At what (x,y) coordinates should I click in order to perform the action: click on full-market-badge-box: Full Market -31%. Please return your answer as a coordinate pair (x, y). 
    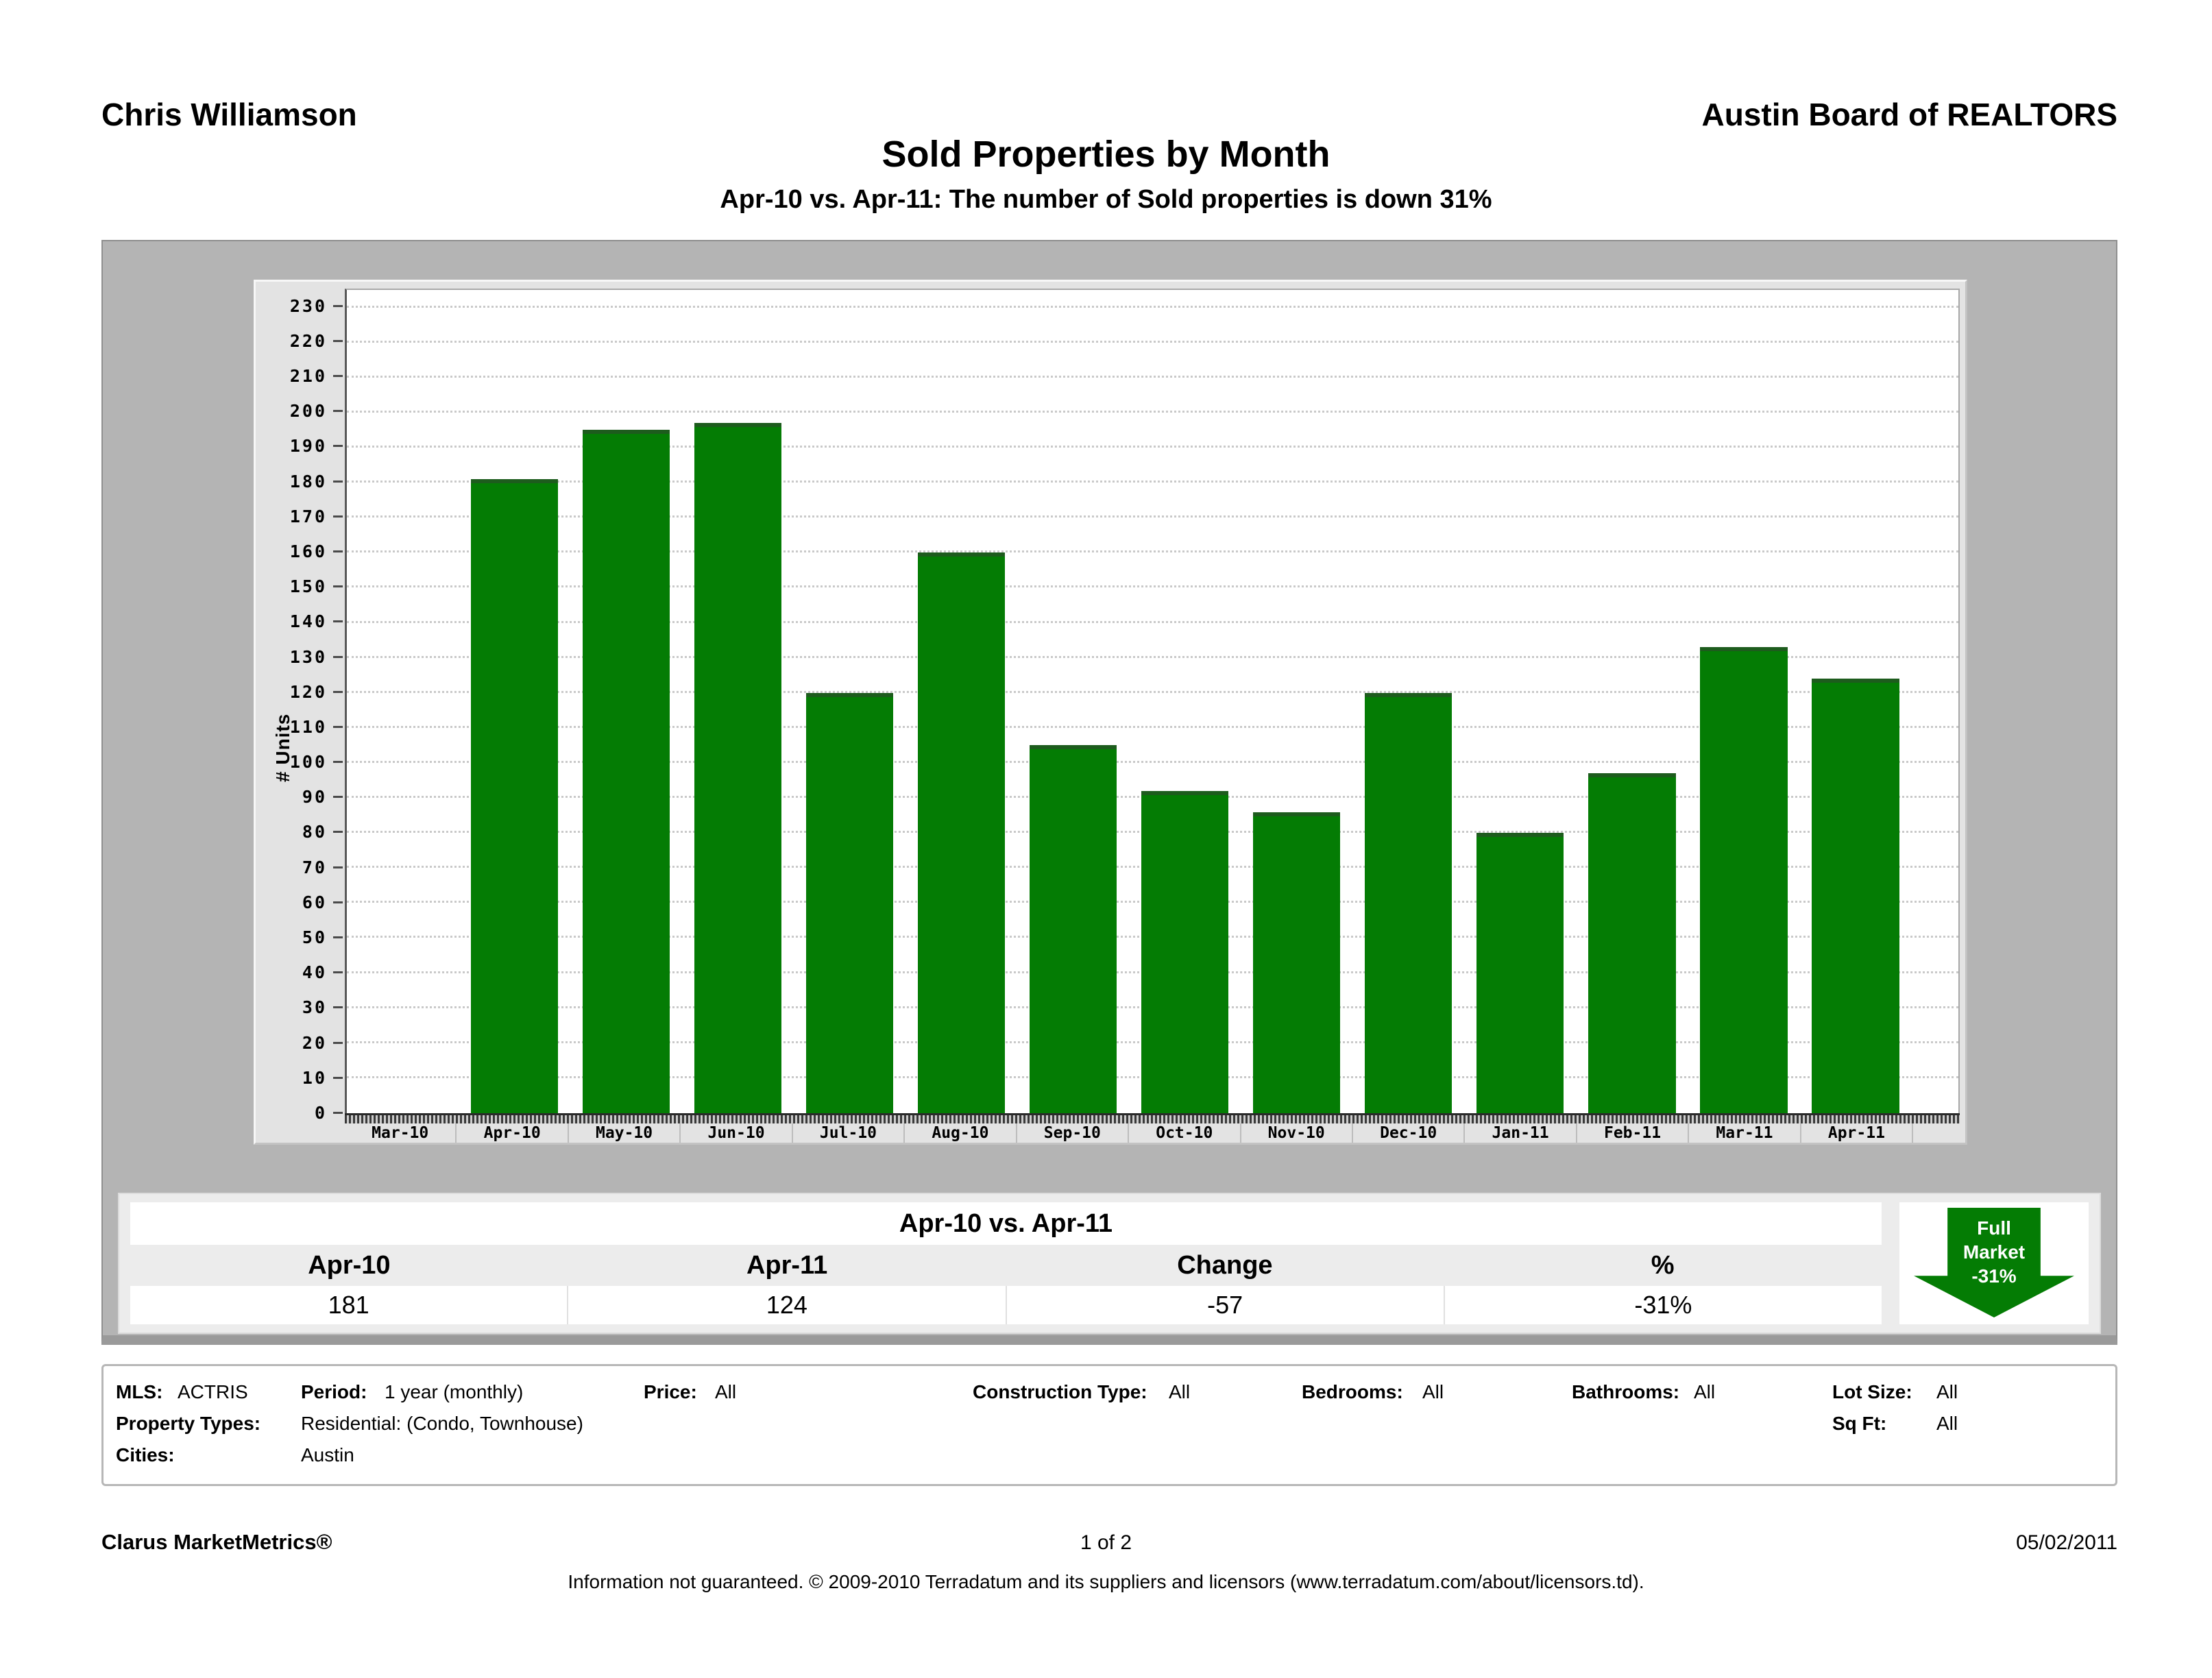
    Looking at the image, I should click on (1994, 1263).